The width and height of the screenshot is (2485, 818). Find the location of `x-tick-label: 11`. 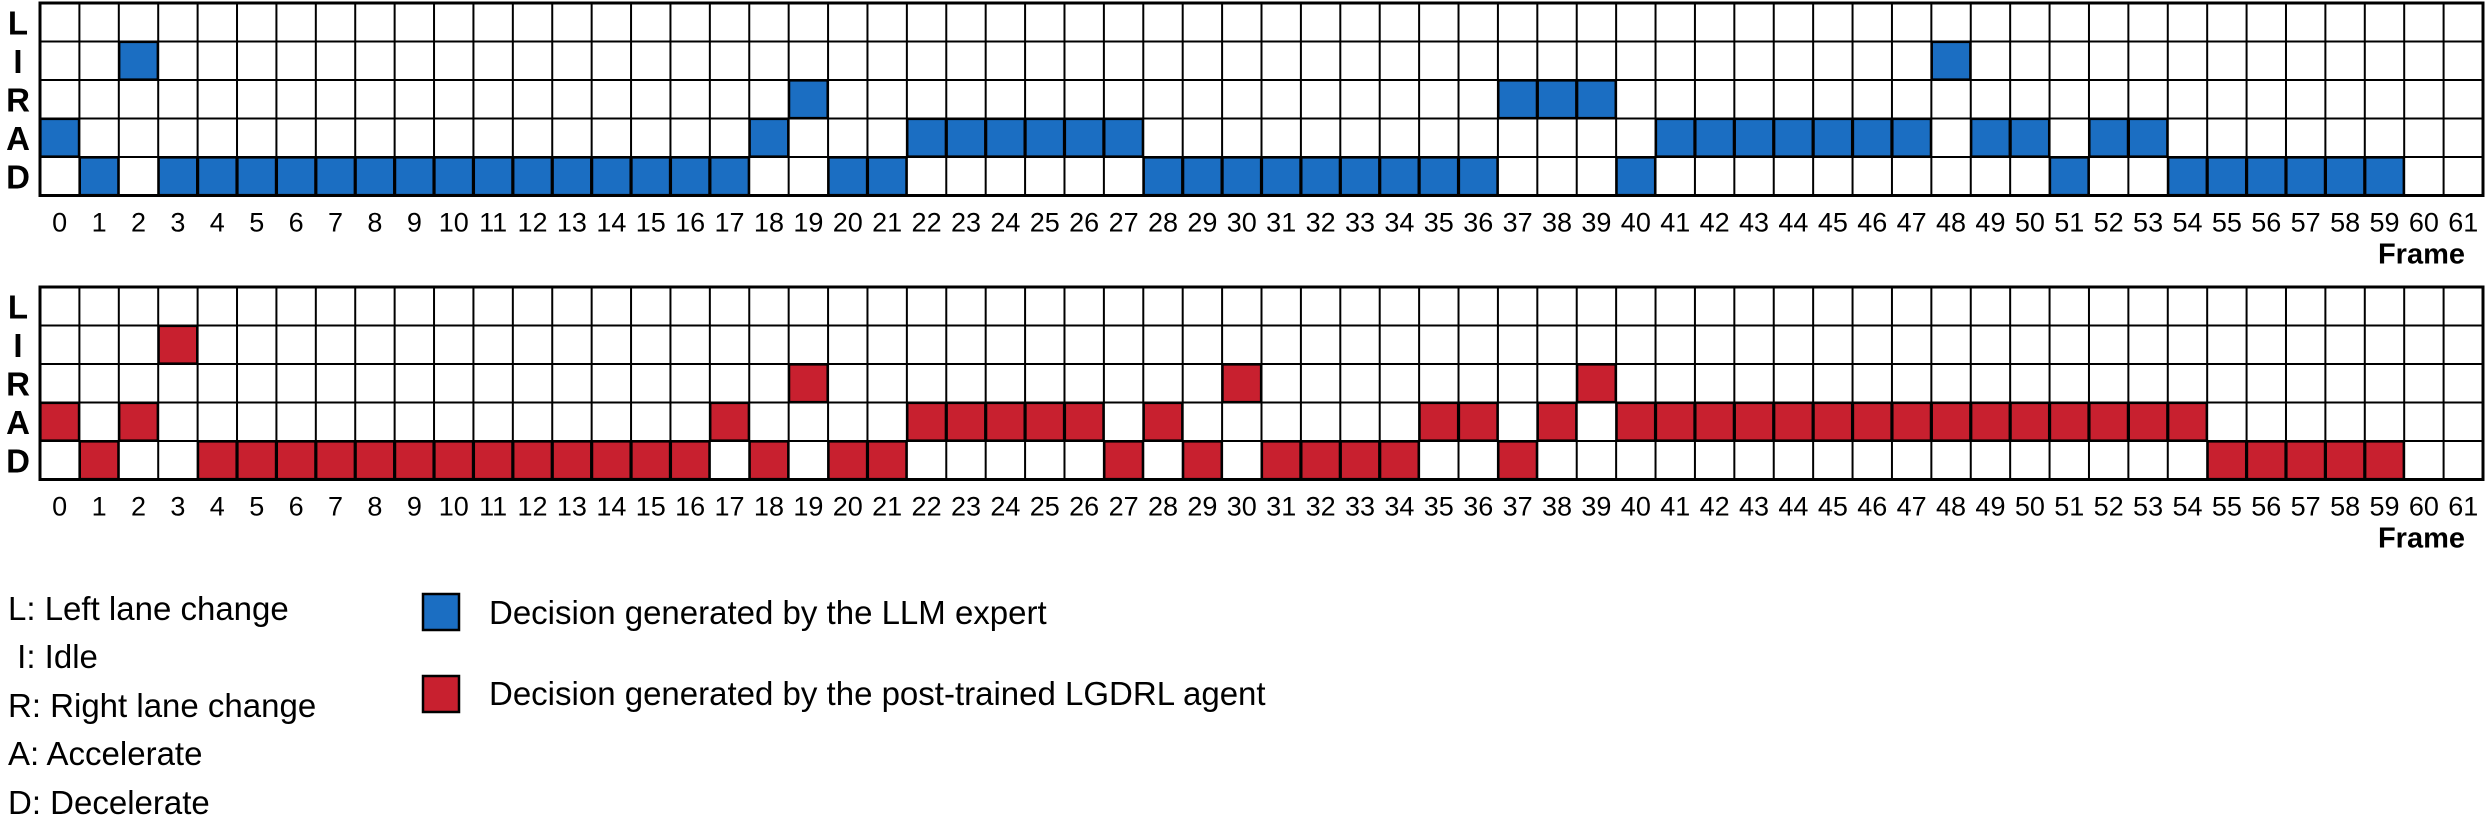

x-tick-label: 11 is located at coordinates (493, 223).